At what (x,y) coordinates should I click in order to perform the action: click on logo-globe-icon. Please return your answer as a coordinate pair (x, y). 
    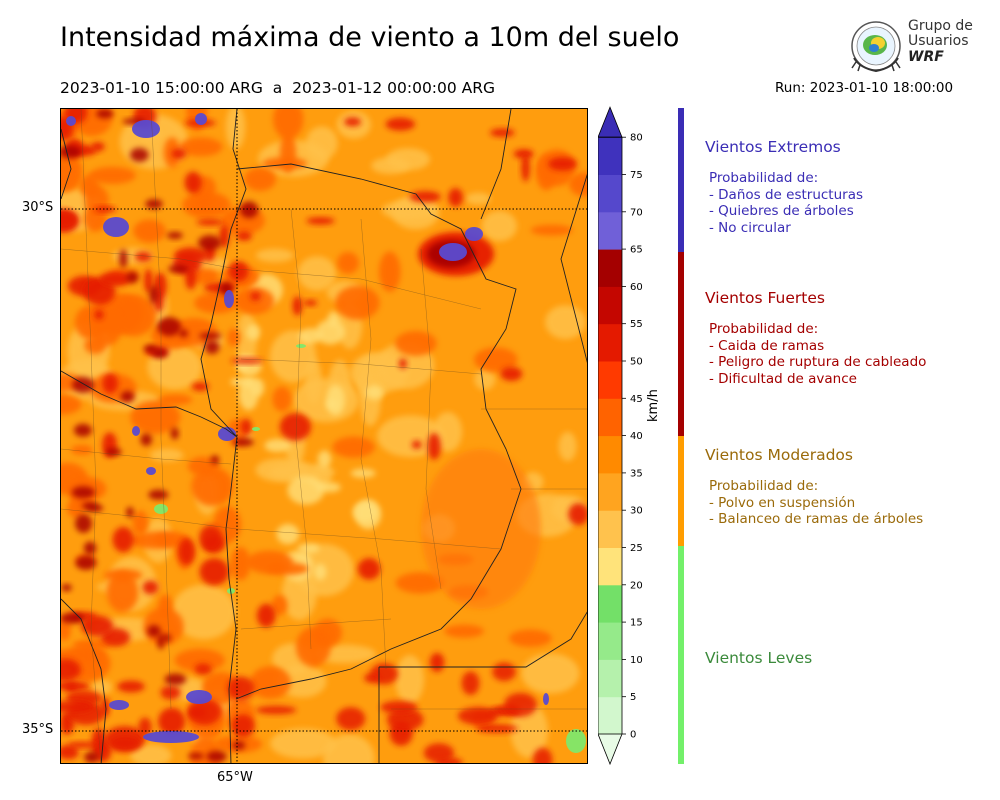
    Looking at the image, I should click on (876, 47).